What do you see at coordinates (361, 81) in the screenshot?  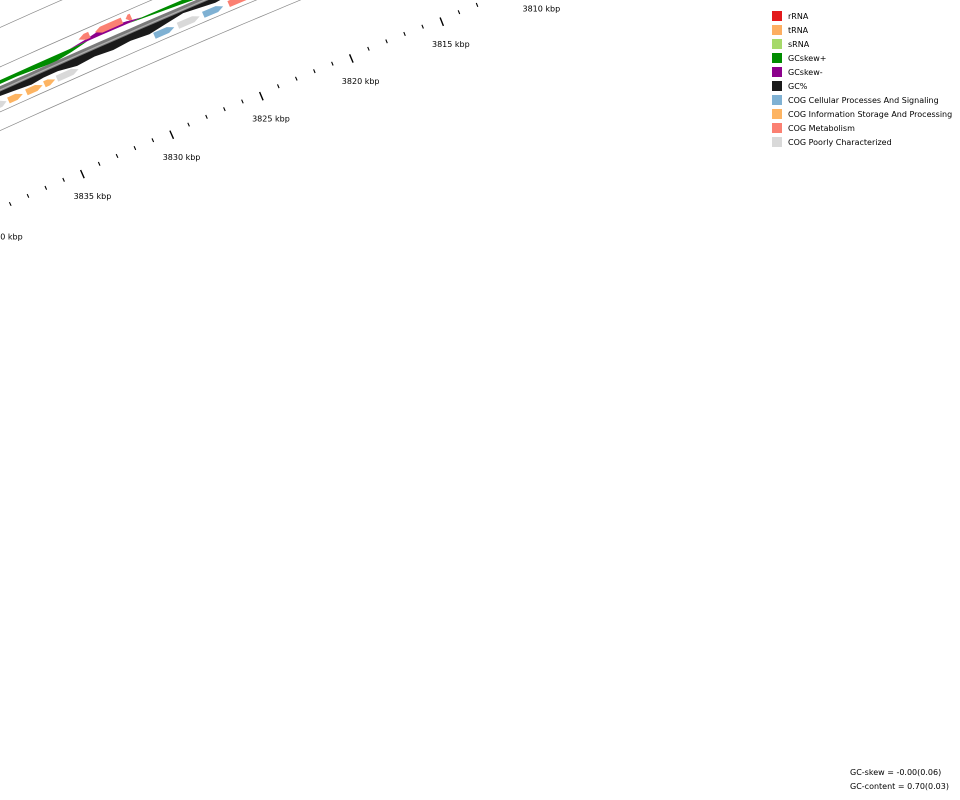 I see `tick-label: 3820 kbp` at bounding box center [361, 81].